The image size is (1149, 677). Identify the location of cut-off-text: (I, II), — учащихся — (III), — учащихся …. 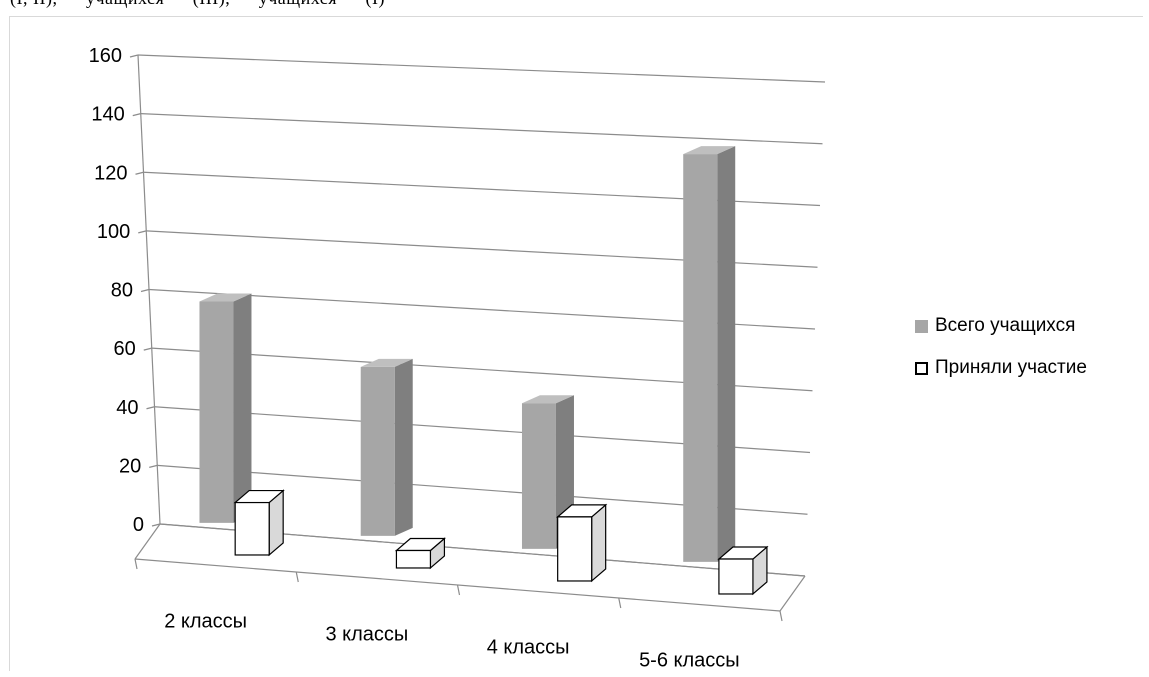
(197, 4).